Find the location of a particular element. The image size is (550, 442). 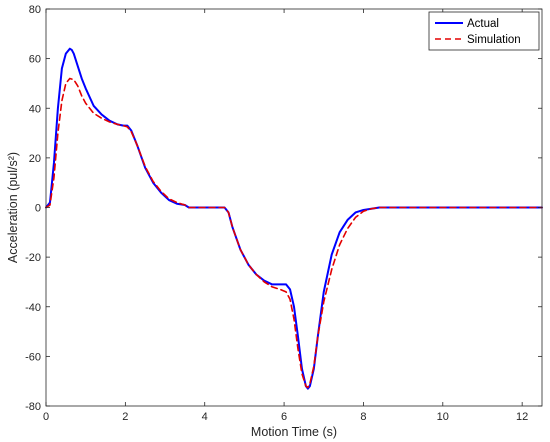

x-tick-label: 4 is located at coordinates (205, 417).